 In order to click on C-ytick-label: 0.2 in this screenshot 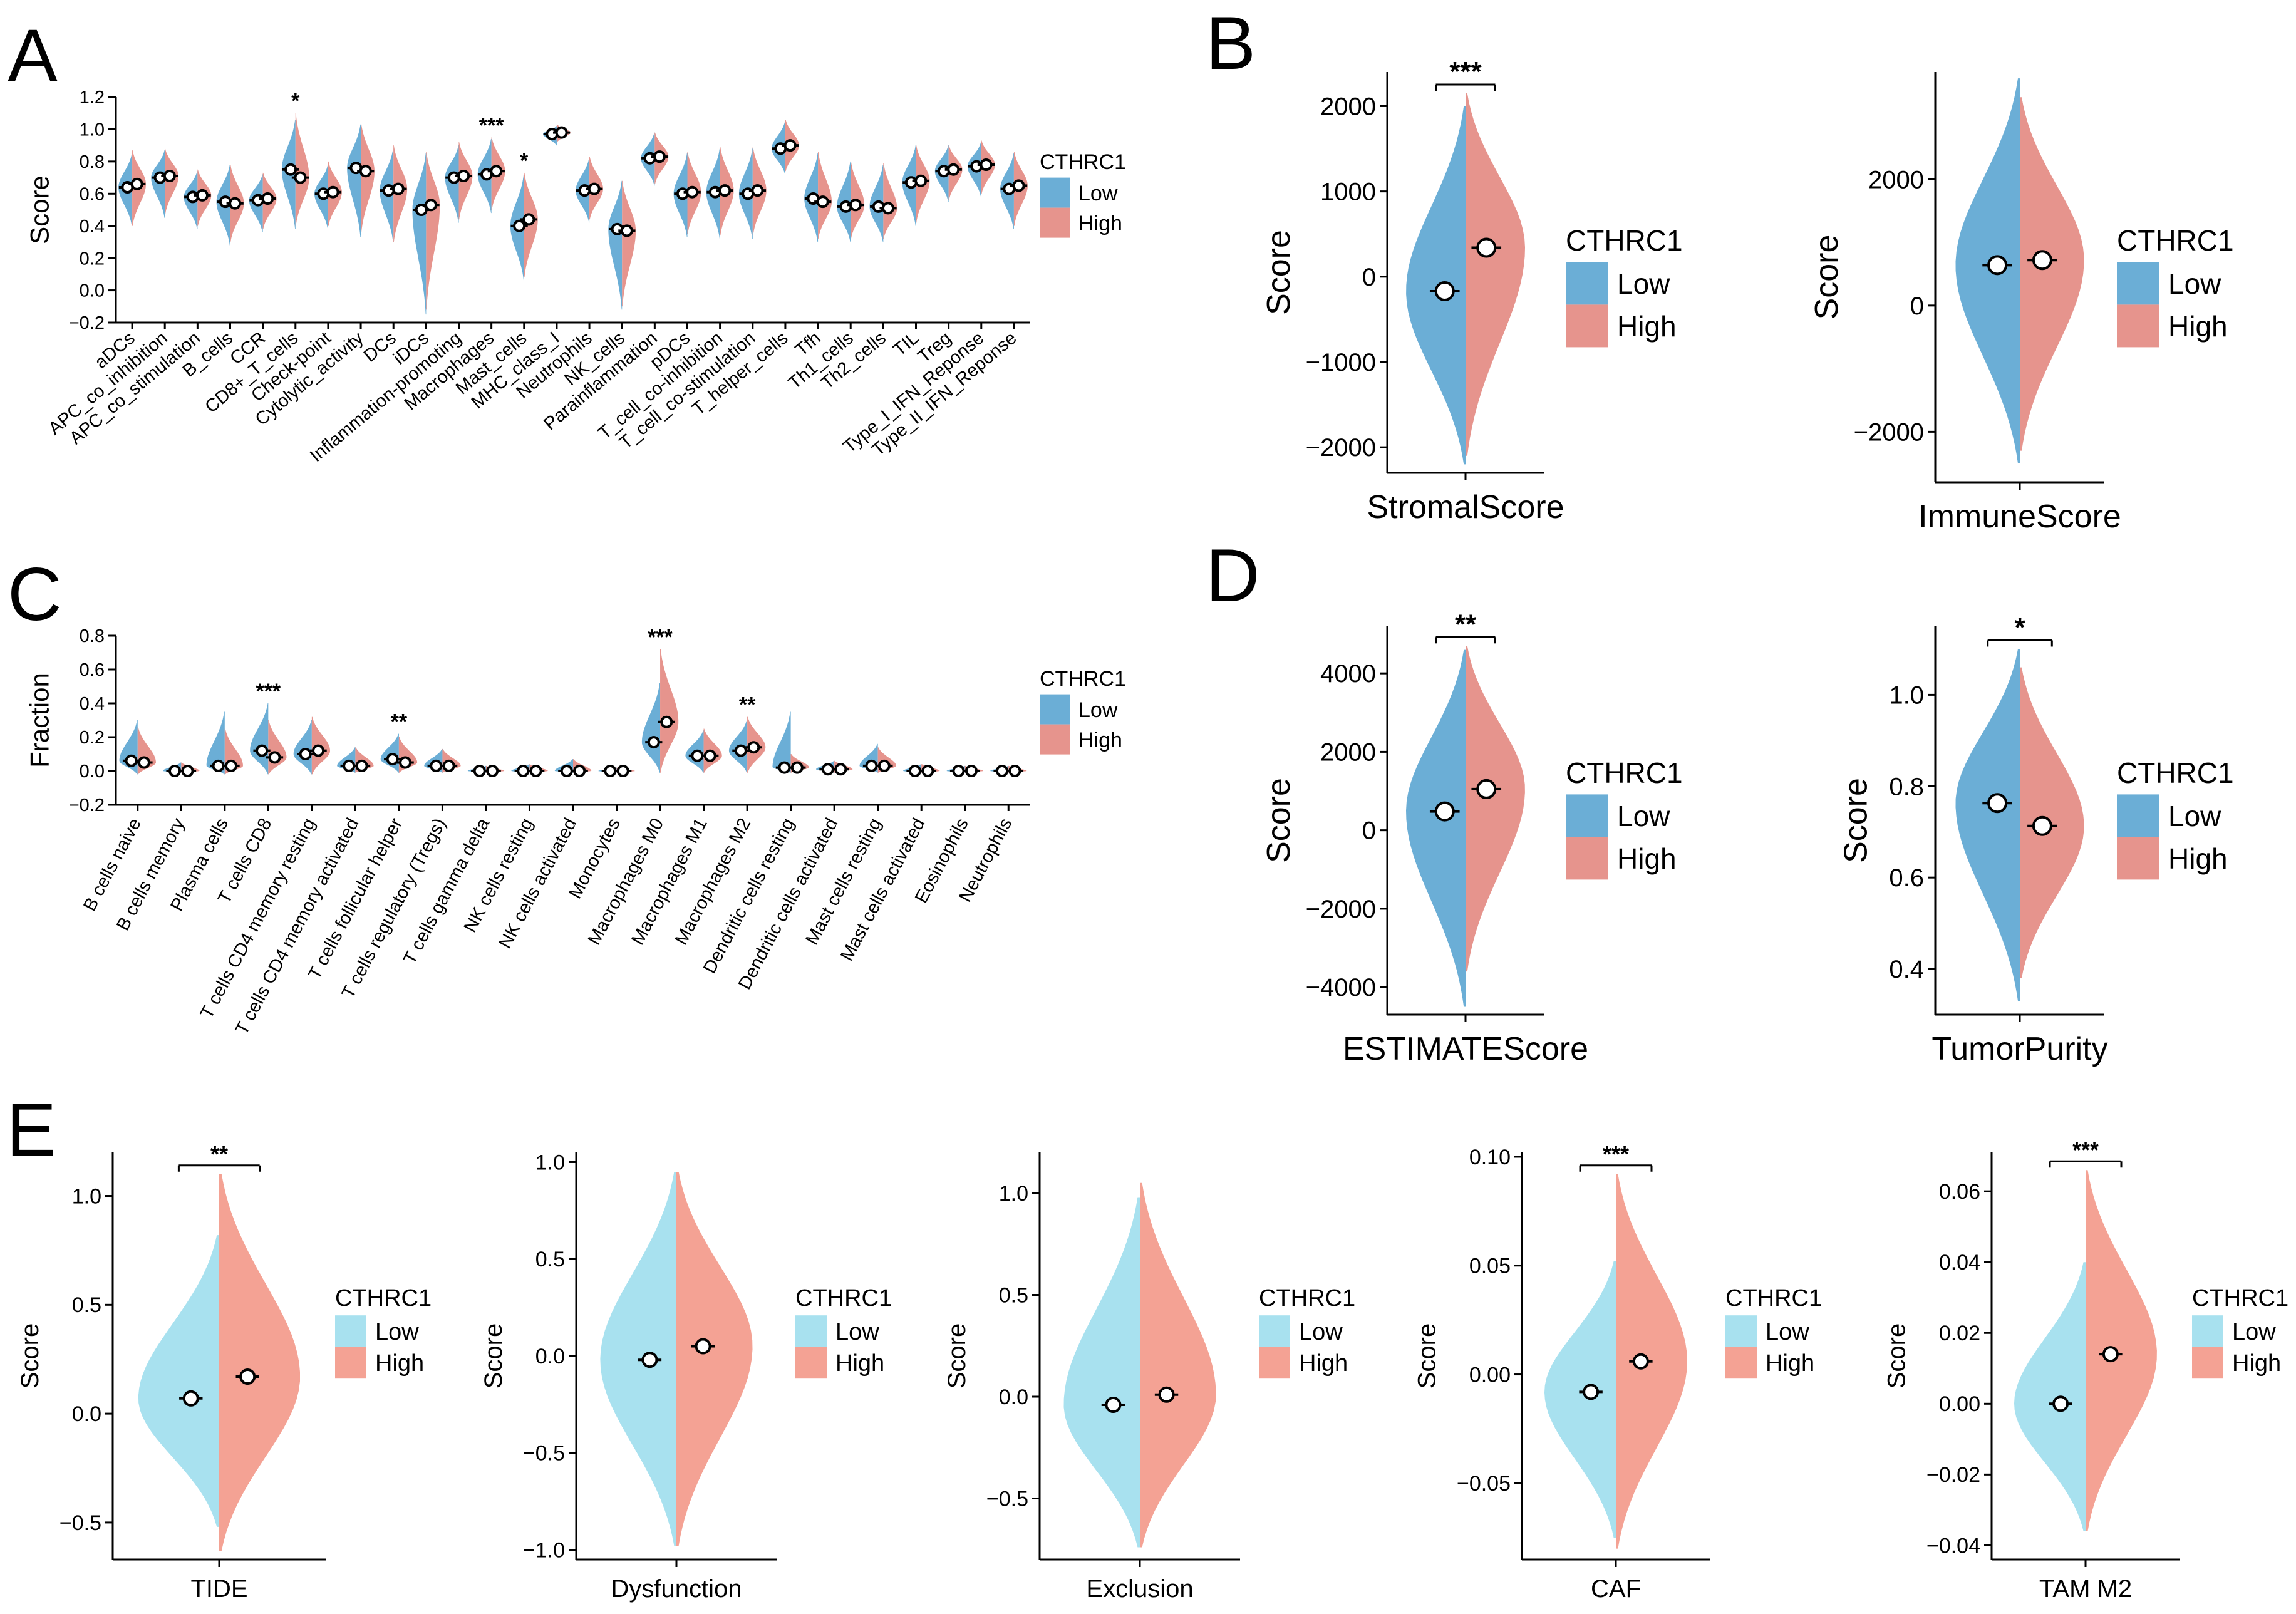, I will do `click(92, 738)`.